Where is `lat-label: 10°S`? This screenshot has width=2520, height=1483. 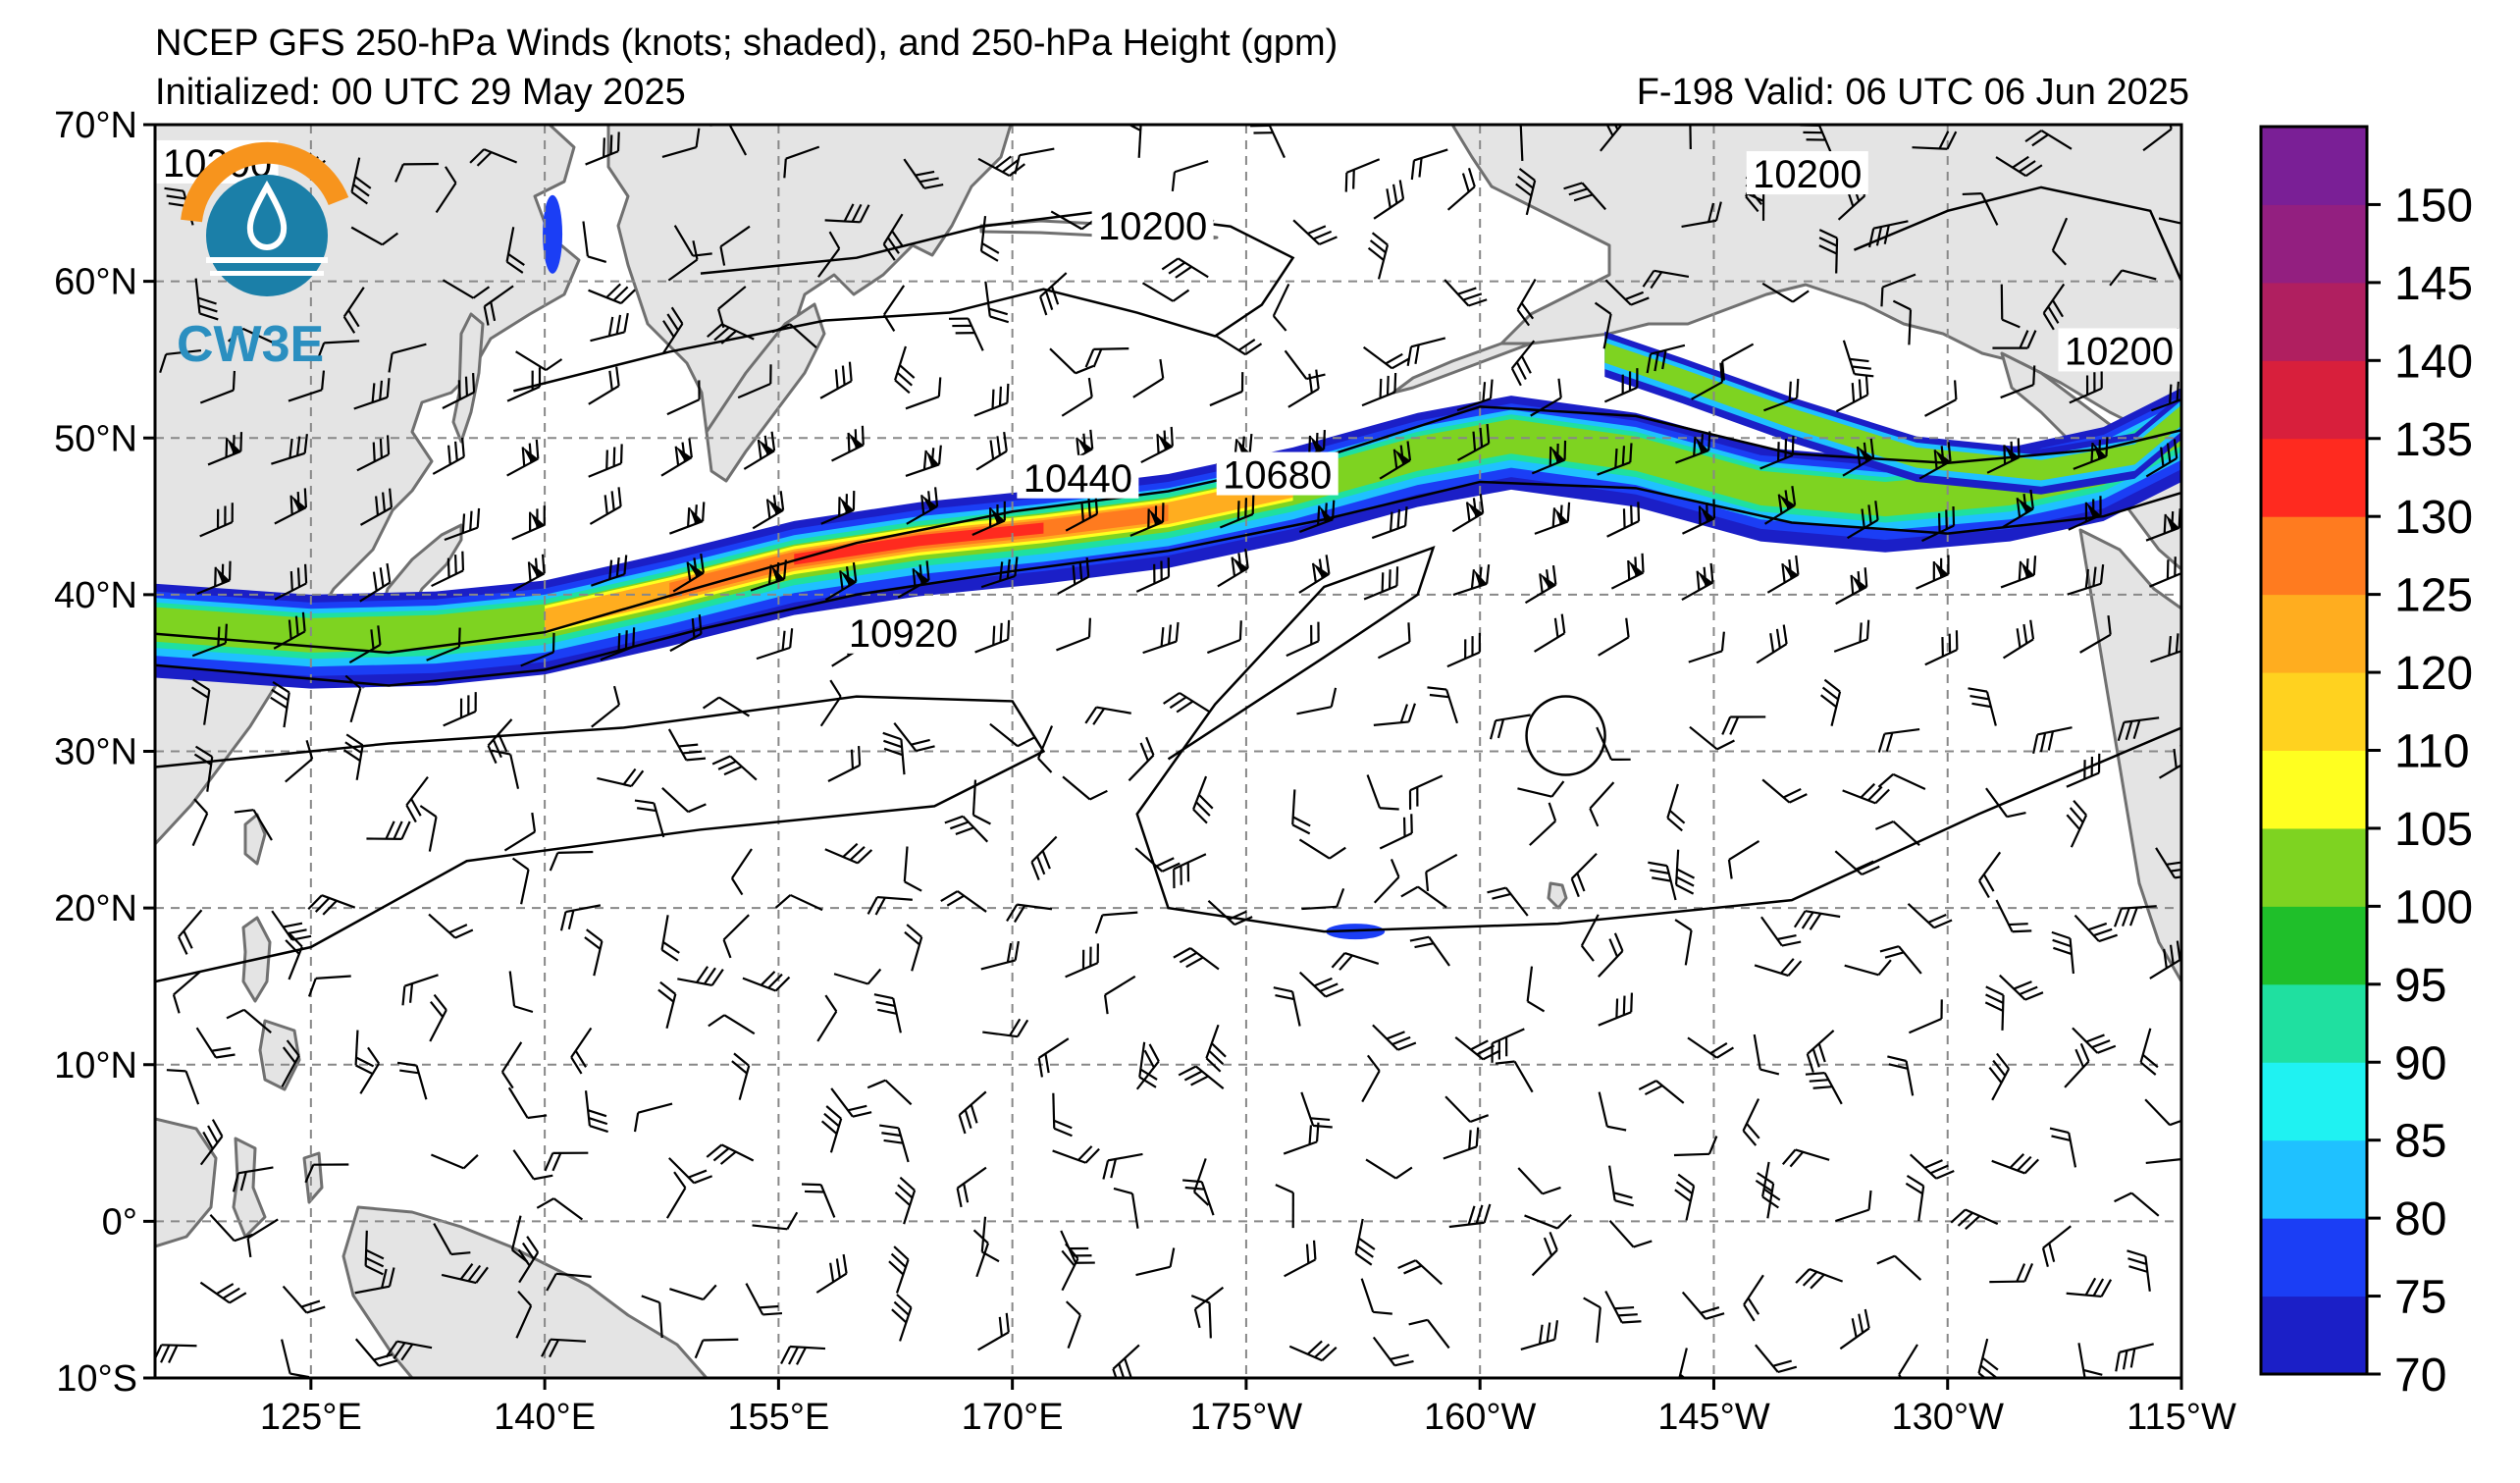
lat-label: 10°S is located at coordinates (96, 1379).